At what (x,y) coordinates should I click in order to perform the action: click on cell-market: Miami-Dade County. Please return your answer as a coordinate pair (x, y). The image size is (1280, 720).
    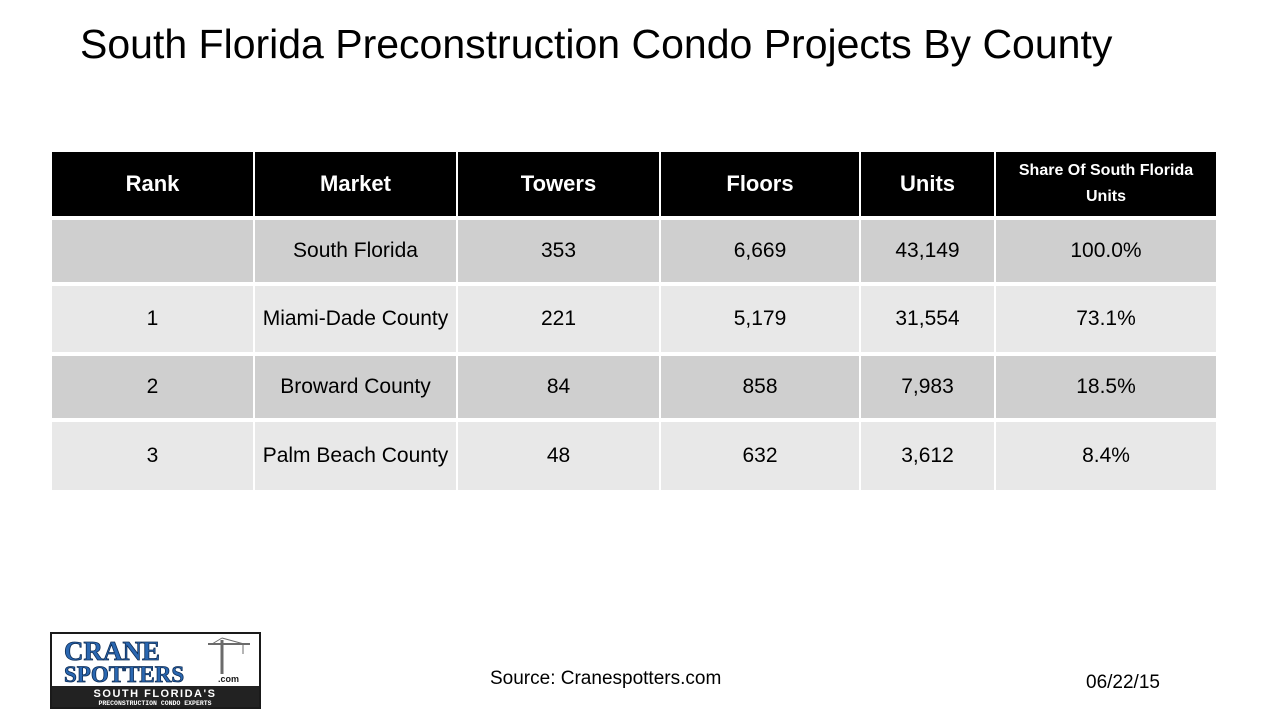
    Looking at the image, I should click on (355, 319).